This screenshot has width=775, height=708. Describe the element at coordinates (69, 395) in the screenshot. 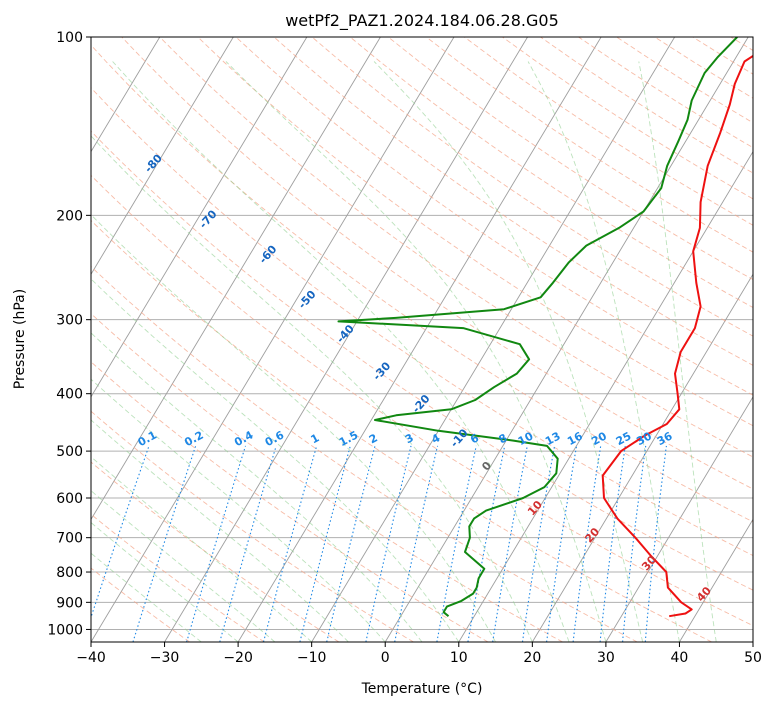

I see `y-tick-label: 400` at that location.